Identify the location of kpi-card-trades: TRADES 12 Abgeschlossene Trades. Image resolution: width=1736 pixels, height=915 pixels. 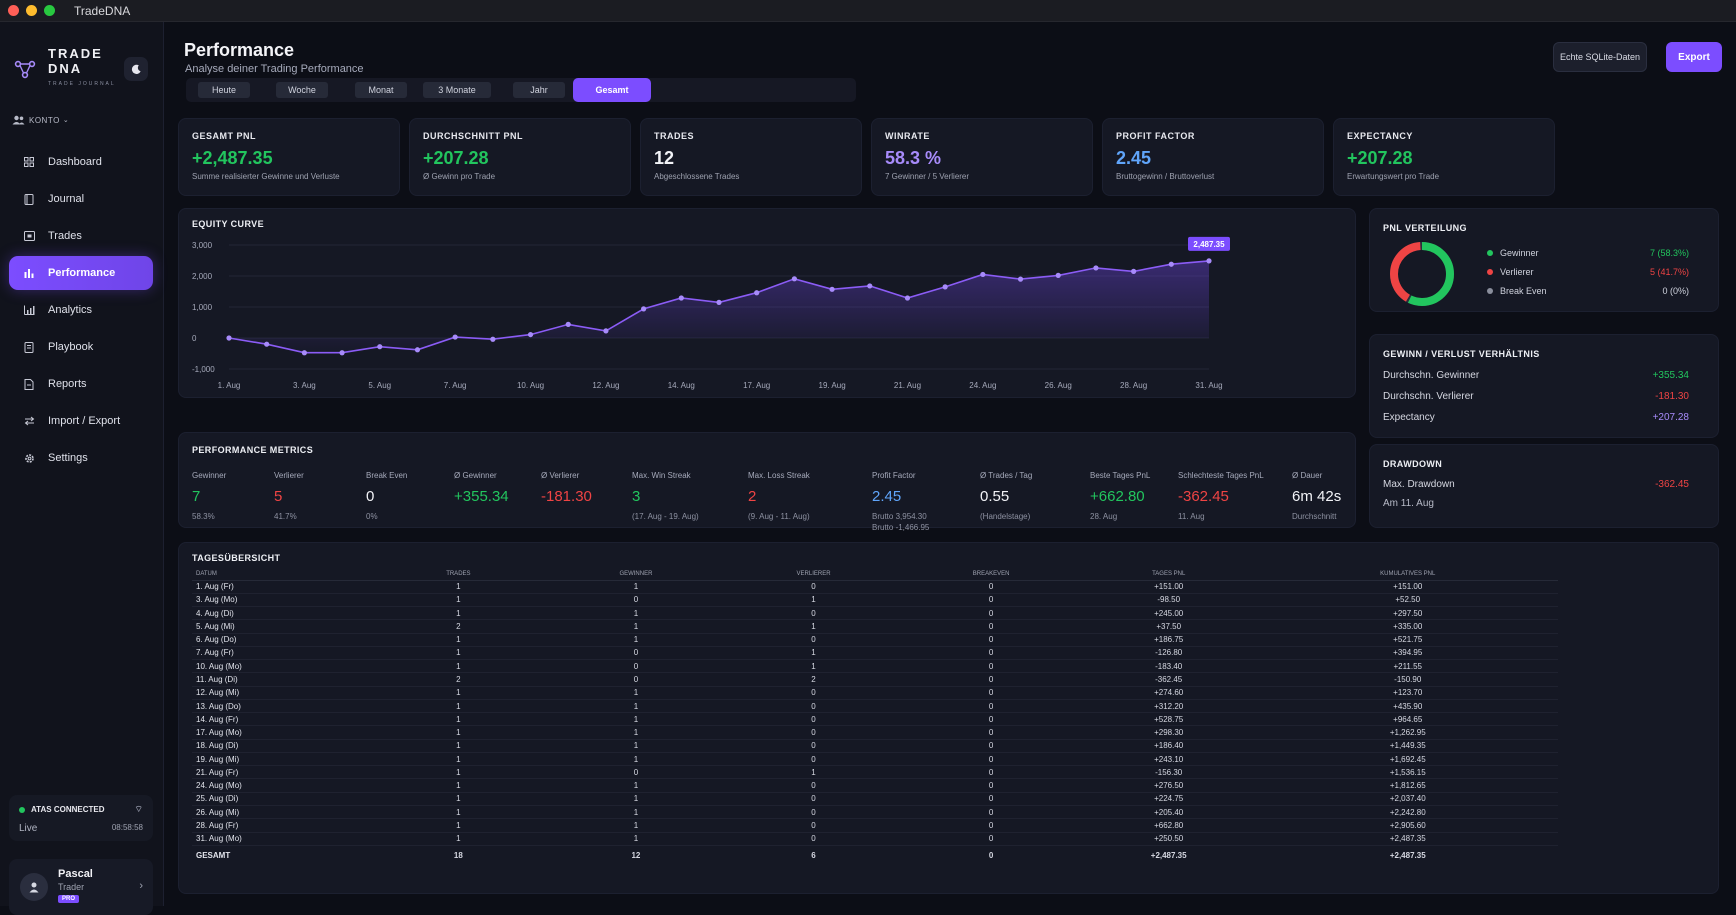
(751, 157).